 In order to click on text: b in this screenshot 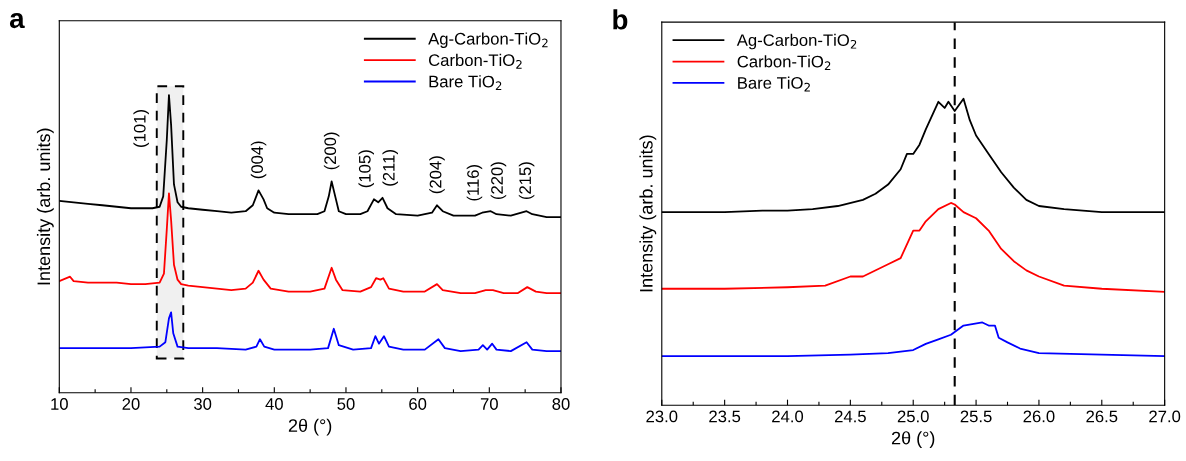, I will do `click(620, 19)`.